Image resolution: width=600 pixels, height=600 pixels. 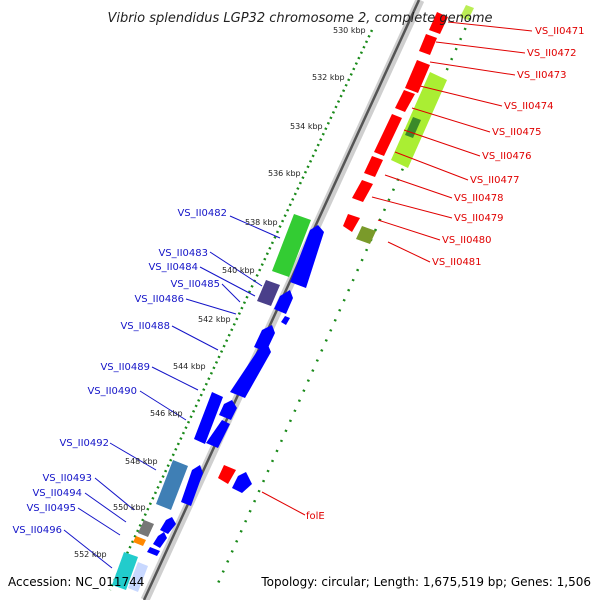 I want to click on kbp-label: 536 kbp, so click(x=284, y=173).